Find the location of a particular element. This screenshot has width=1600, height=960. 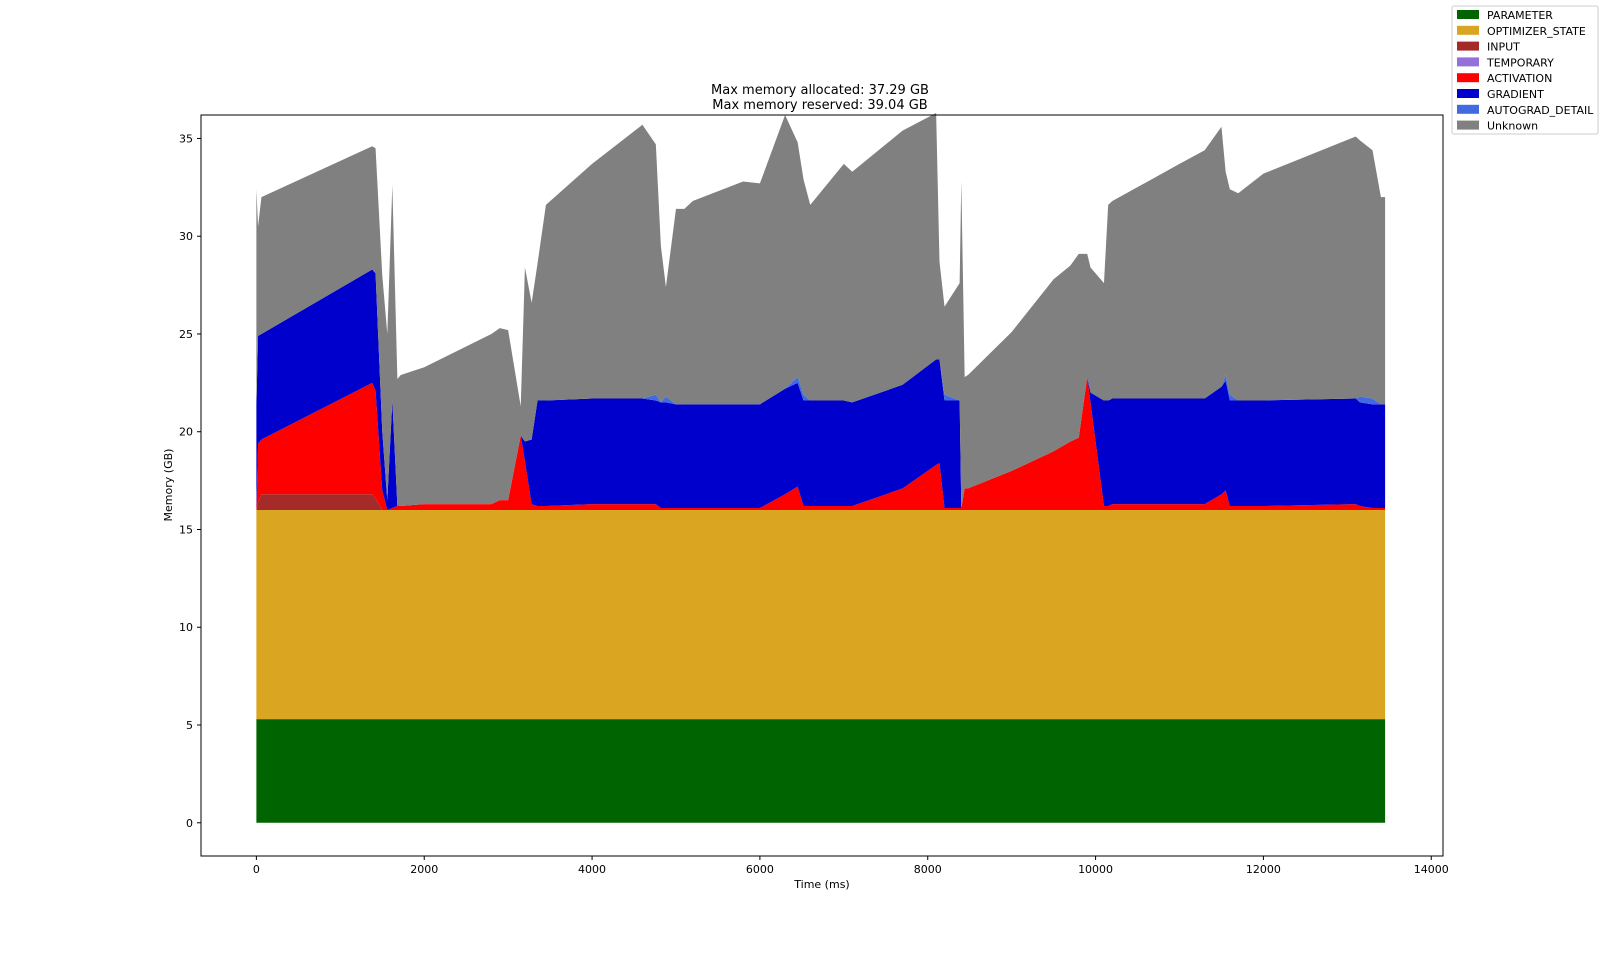

x-axis-label: Time (ms) is located at coordinates (821, 884).